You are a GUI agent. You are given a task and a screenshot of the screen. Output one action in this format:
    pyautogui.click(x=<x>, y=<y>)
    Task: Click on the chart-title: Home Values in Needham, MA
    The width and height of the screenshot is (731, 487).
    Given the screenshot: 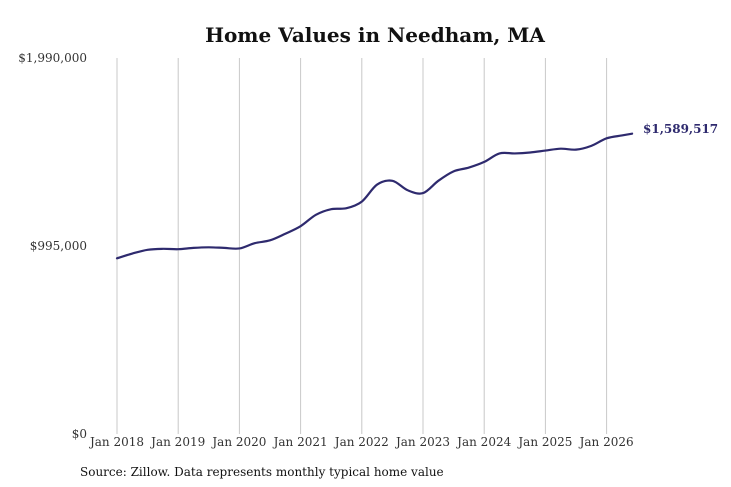 What is the action you would take?
    pyautogui.click(x=375, y=35)
    